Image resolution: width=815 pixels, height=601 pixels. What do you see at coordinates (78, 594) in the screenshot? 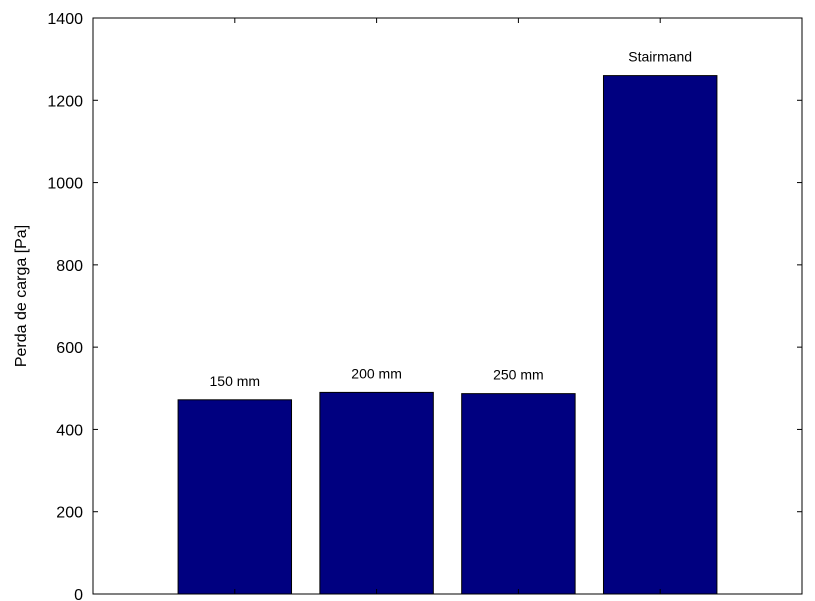
I see `y-tick-label: 0` at bounding box center [78, 594].